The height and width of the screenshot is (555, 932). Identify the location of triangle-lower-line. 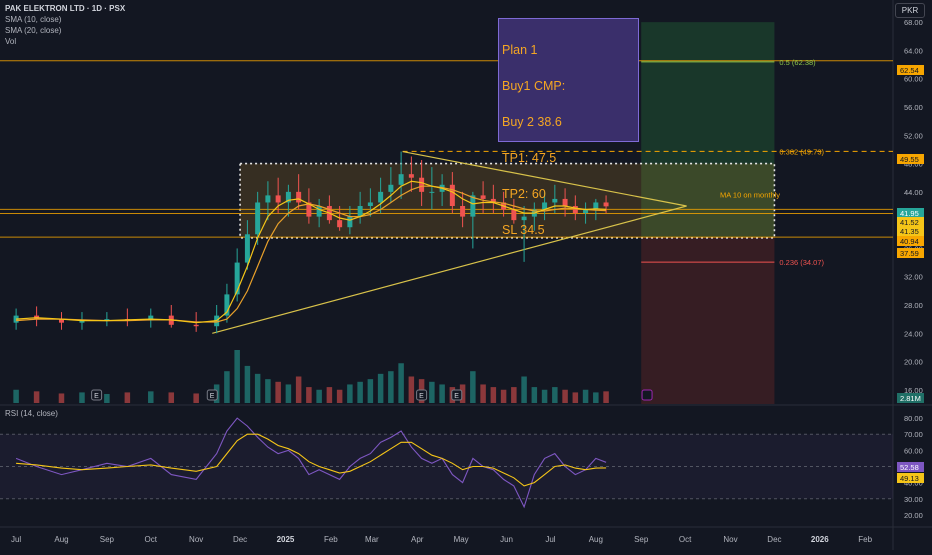
(449, 269).